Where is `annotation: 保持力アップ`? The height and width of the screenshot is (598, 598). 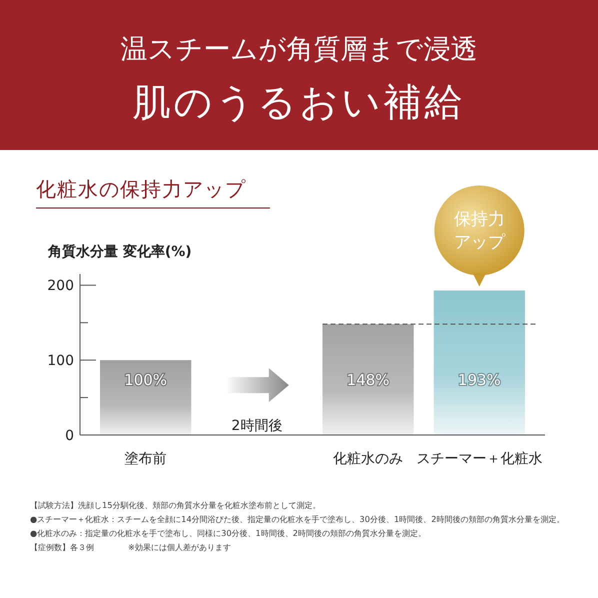 annotation: 保持力アップ is located at coordinates (480, 230).